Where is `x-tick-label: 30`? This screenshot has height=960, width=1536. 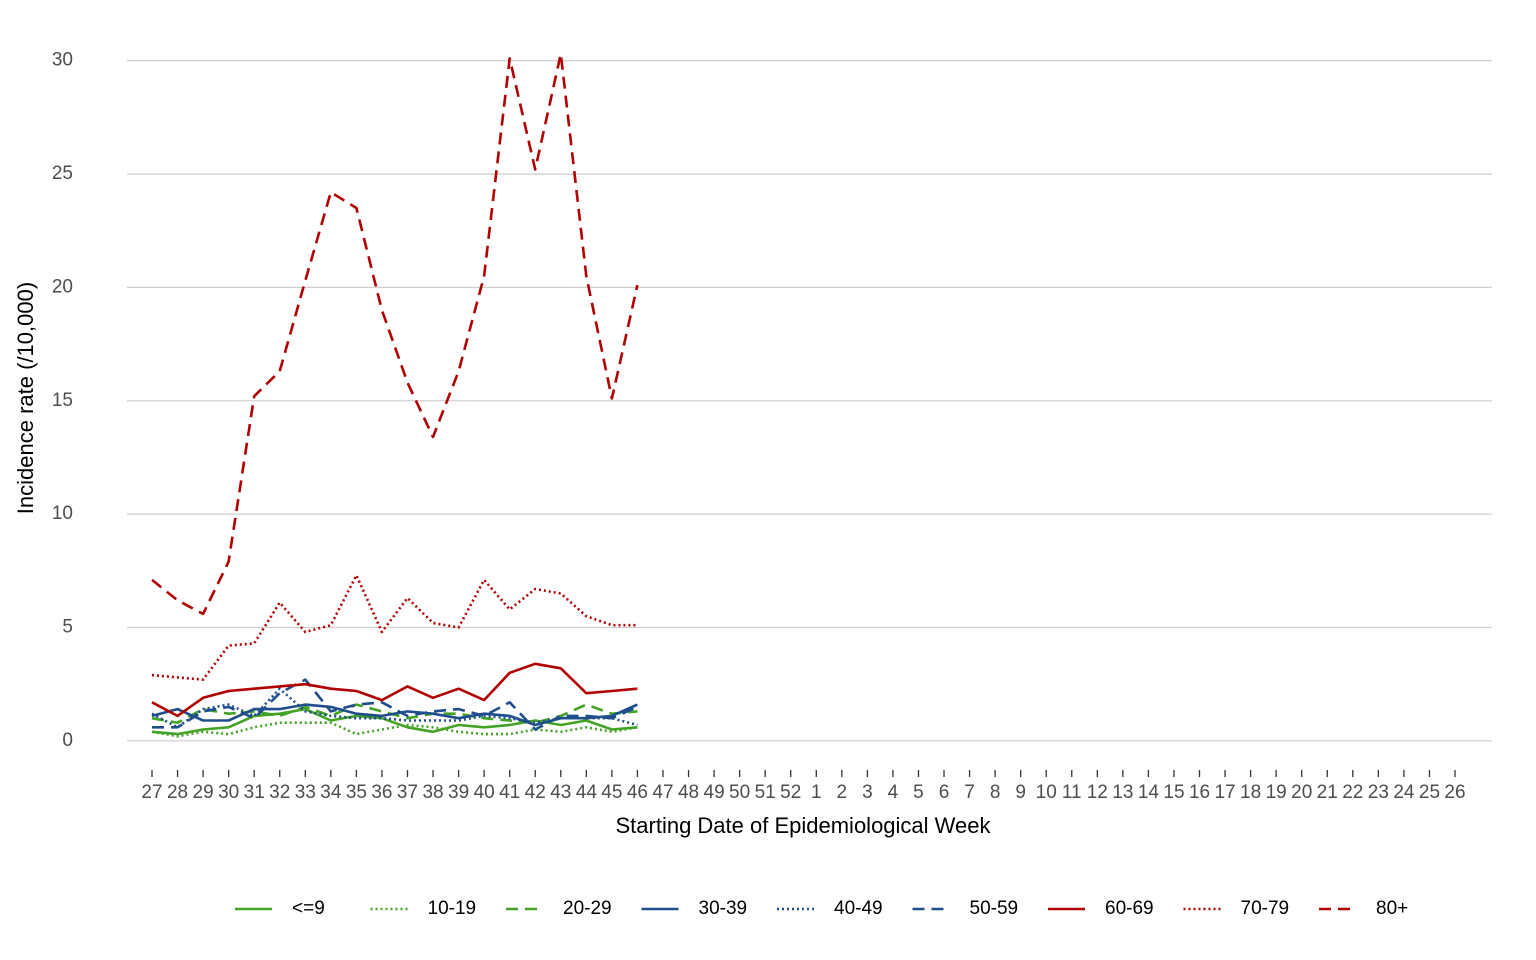 x-tick-label: 30 is located at coordinates (228, 792).